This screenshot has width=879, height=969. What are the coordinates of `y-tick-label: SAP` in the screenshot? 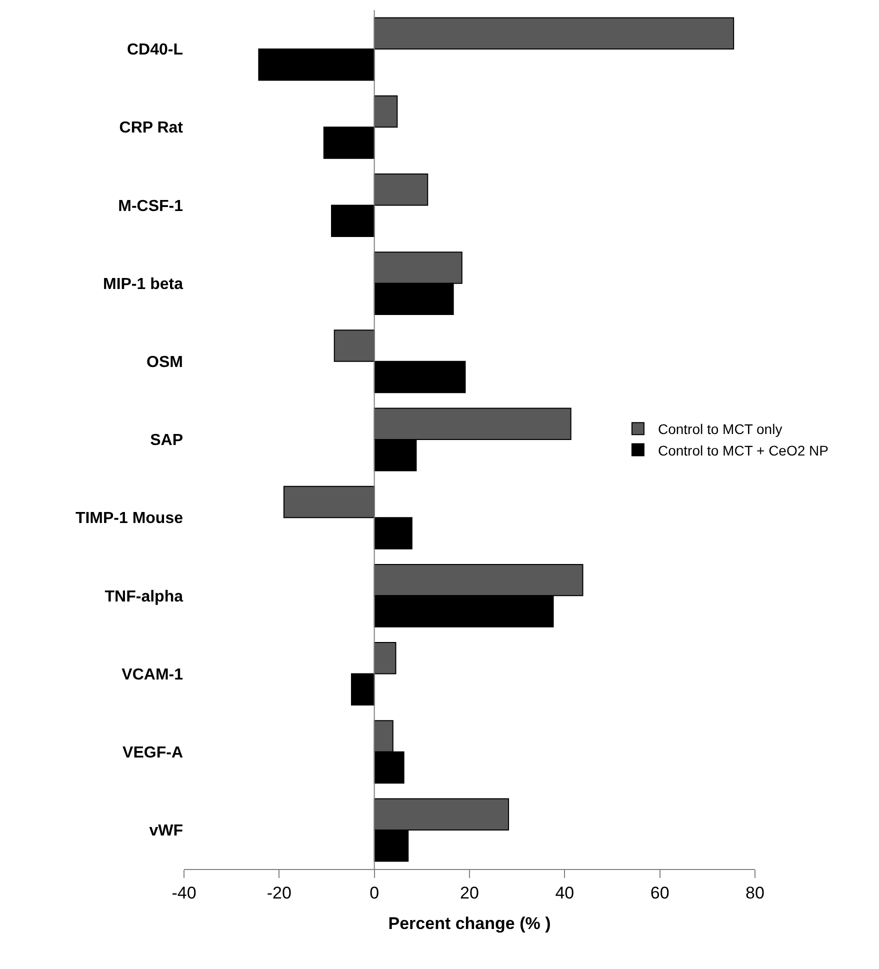 It's located at (167, 441).